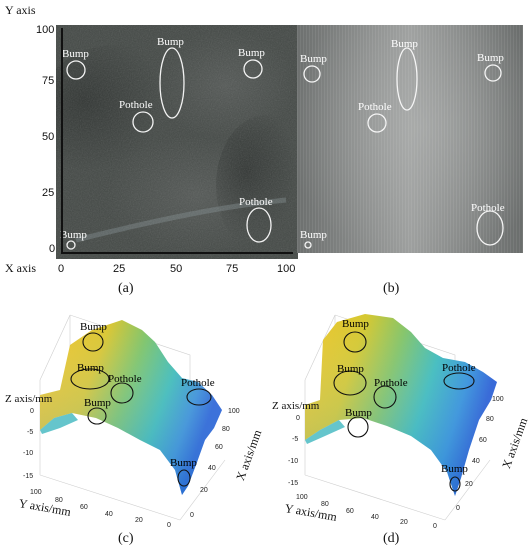 Image resolution: width=529 pixels, height=550 pixels. Describe the element at coordinates (325, 504) in the screenshot. I see `panel-d-y-tick: 80` at that location.